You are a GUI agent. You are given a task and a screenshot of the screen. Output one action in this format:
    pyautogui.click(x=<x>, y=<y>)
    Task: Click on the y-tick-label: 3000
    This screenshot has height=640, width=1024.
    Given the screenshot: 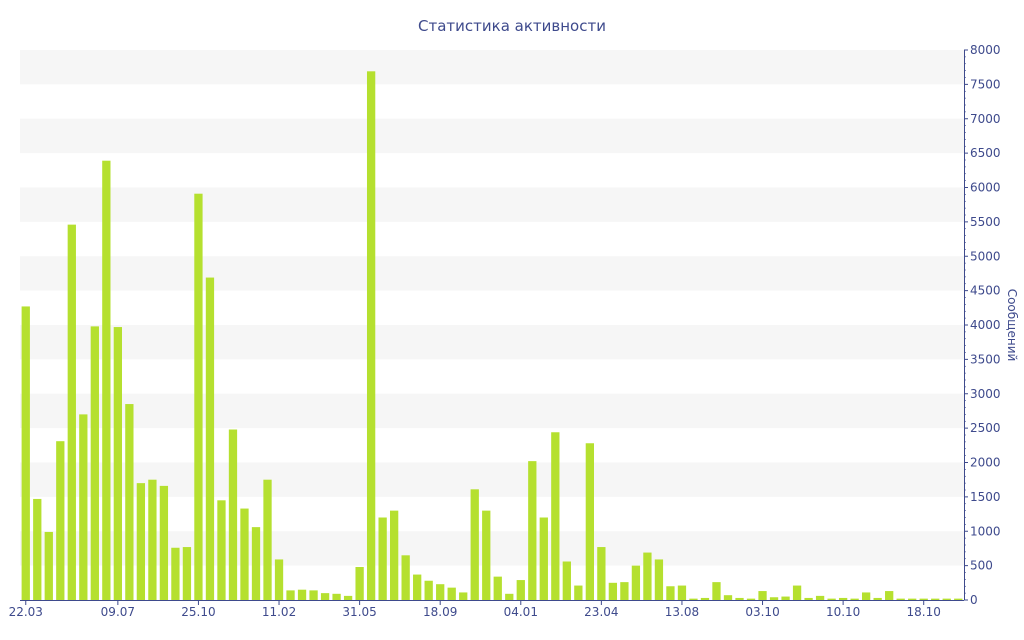 What is the action you would take?
    pyautogui.click(x=985, y=394)
    